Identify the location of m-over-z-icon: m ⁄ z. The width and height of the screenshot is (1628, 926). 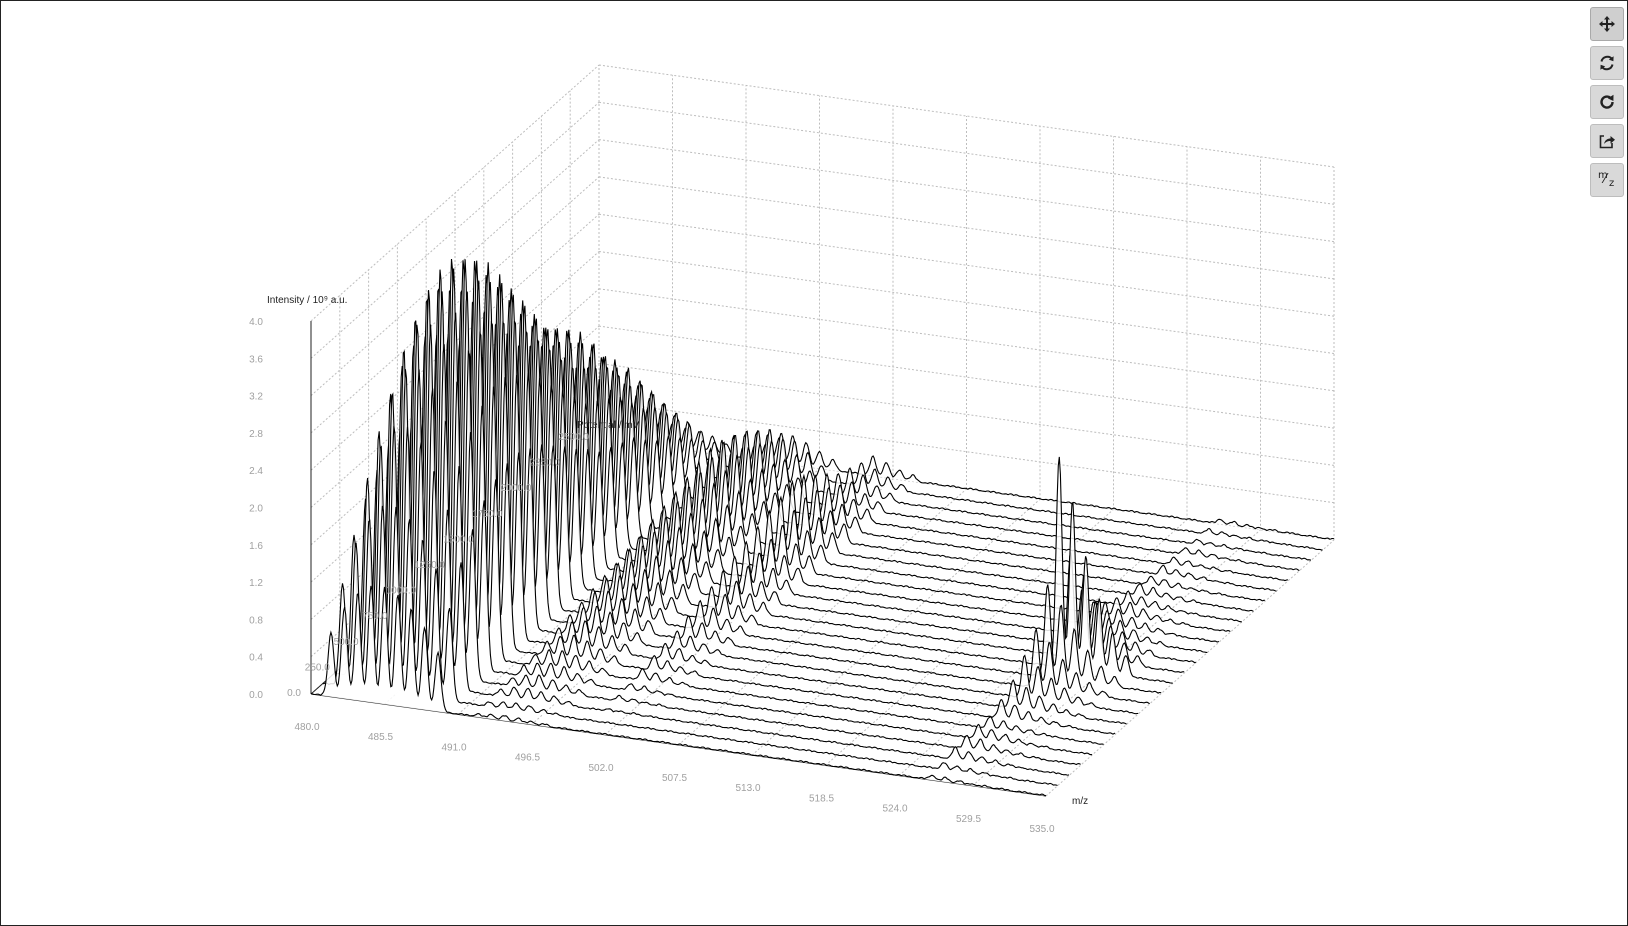
(1607, 180).